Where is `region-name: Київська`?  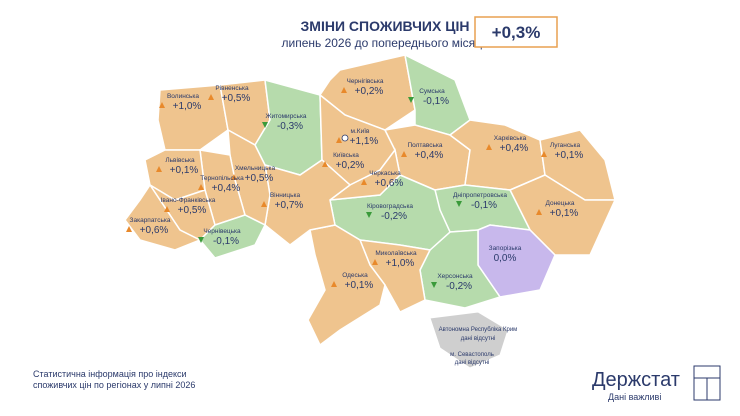 region-name: Київська is located at coordinates (346, 155).